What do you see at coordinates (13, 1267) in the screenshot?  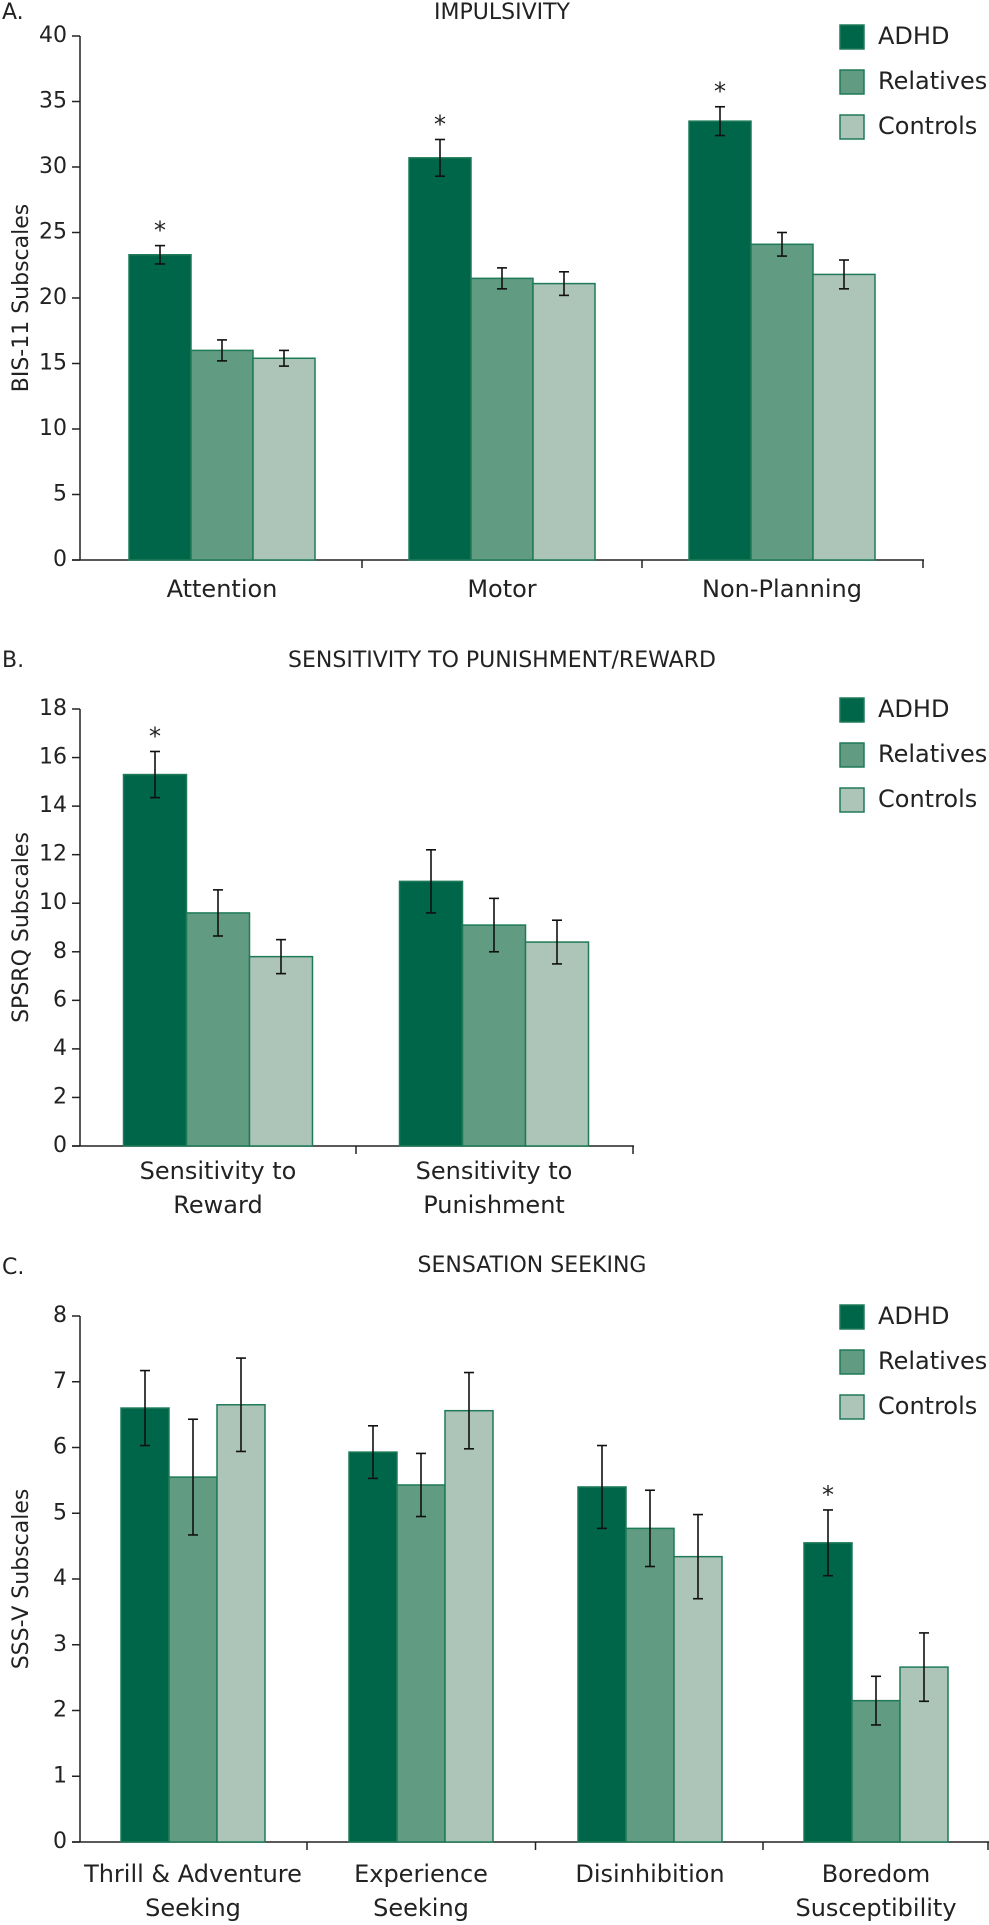 I see `panel-letter: C.` at bounding box center [13, 1267].